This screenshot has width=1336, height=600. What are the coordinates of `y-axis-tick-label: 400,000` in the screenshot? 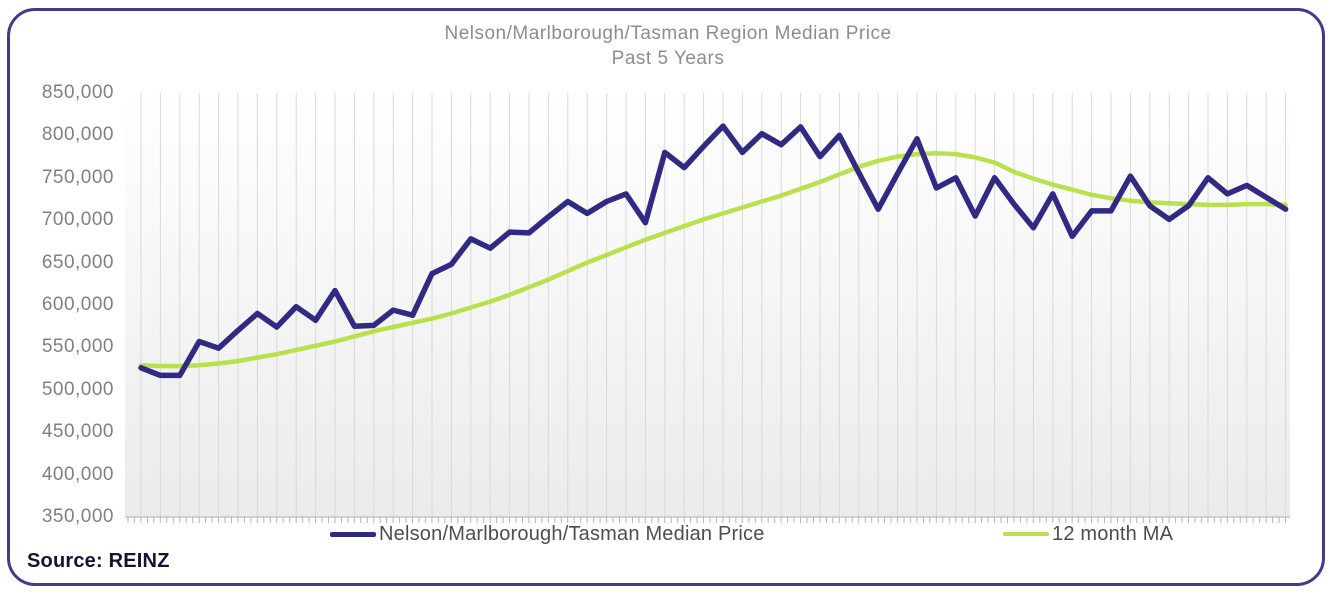 It's located at (77, 474).